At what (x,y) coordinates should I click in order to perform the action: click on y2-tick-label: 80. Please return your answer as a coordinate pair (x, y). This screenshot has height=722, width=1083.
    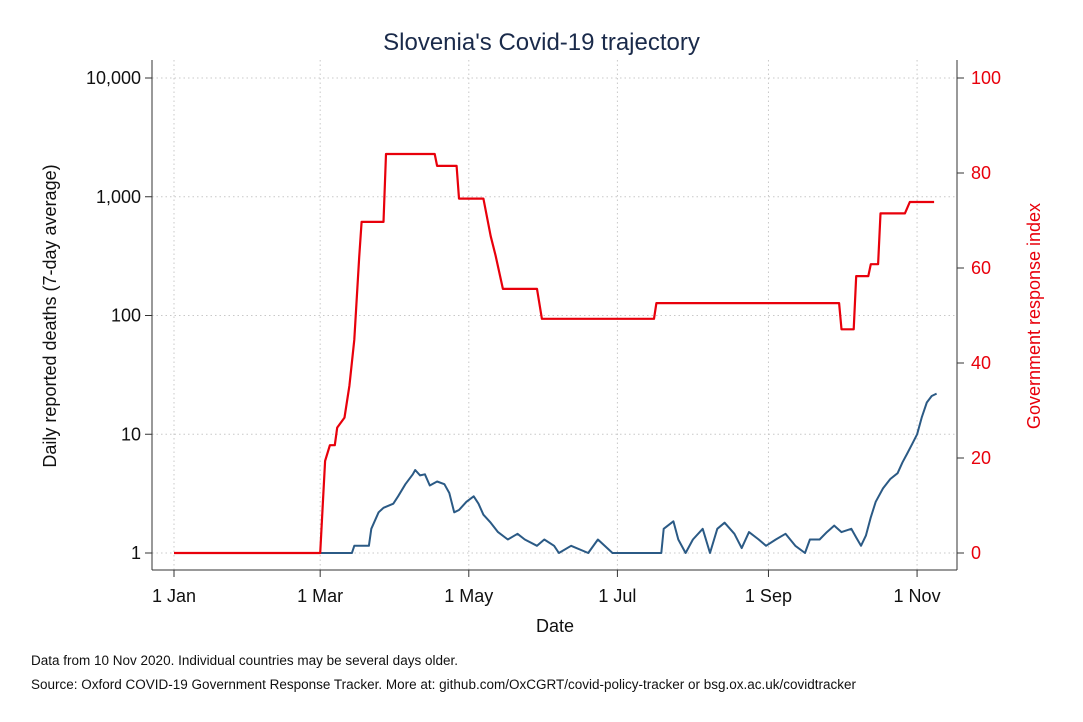
    Looking at the image, I should click on (981, 173).